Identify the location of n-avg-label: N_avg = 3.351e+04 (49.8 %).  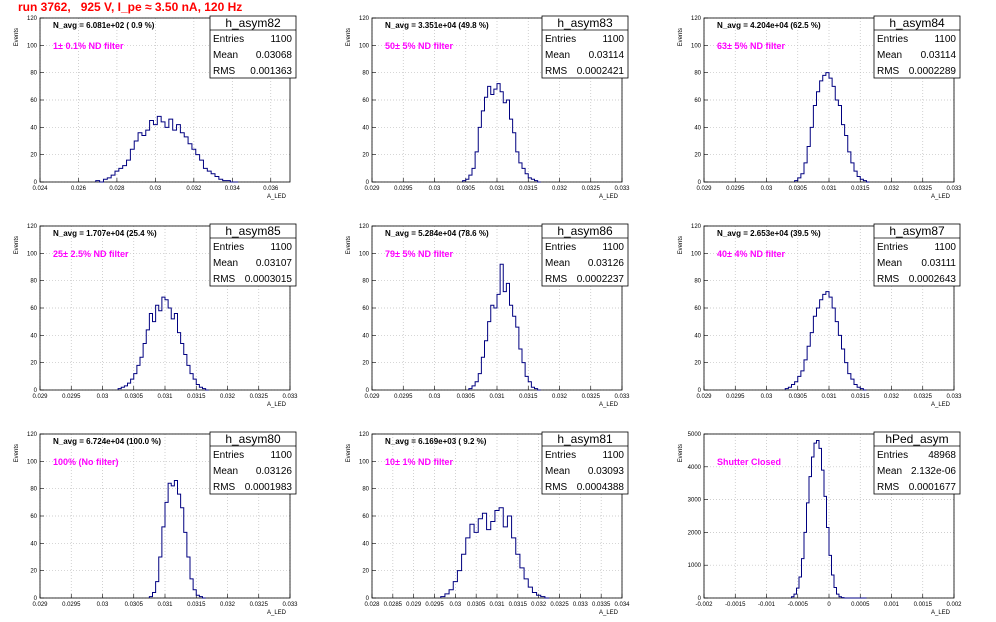
(437, 25).